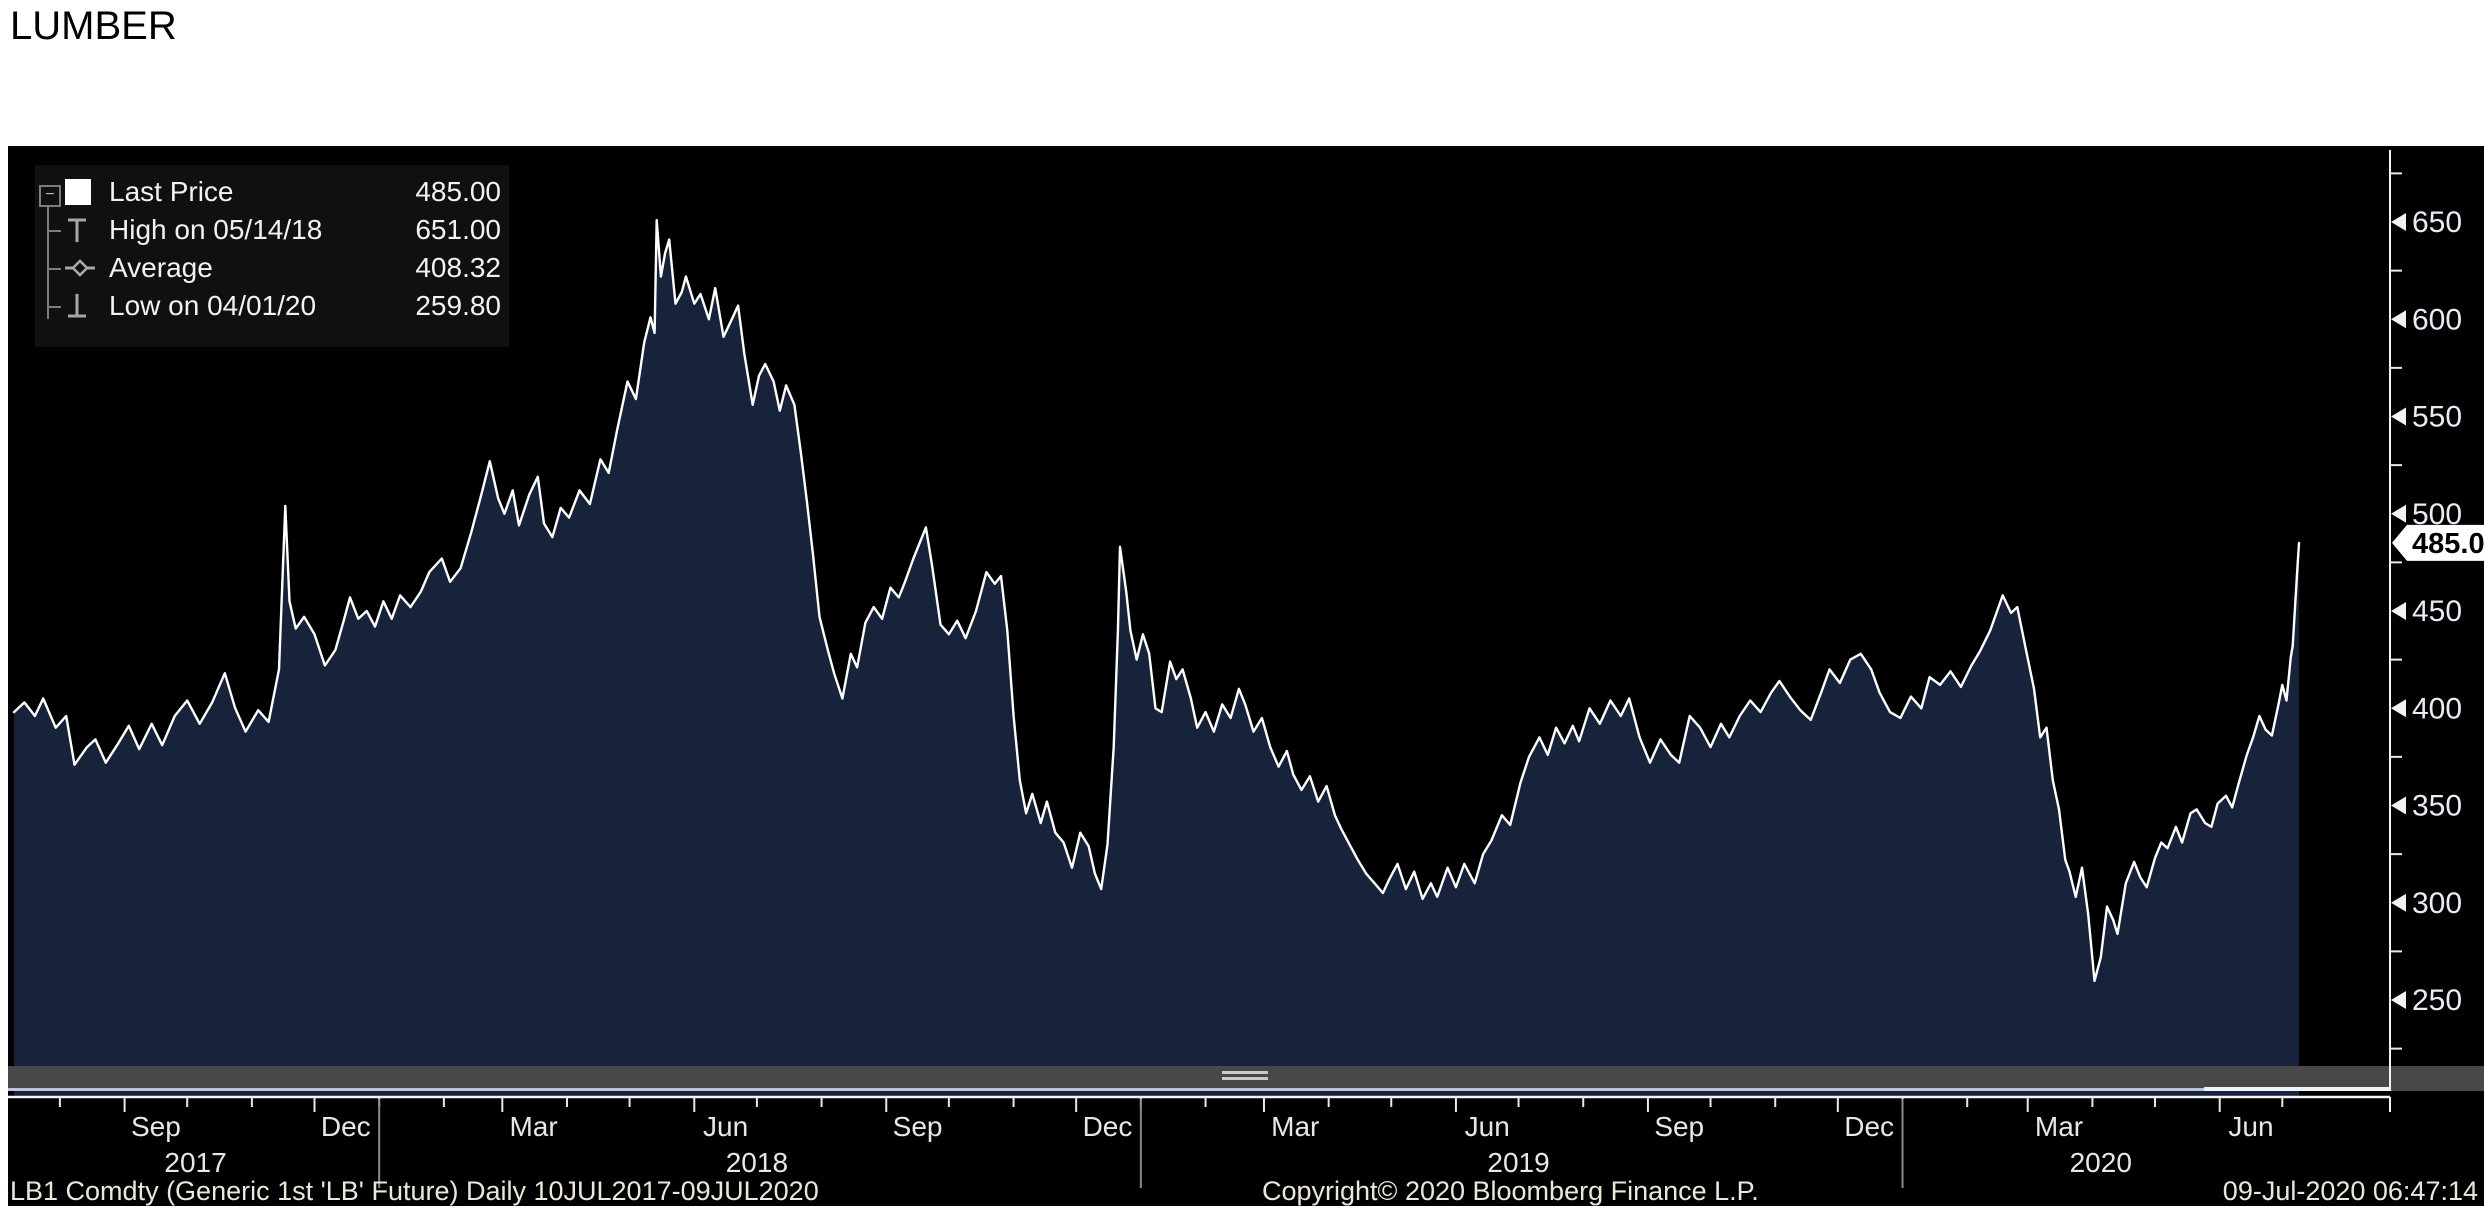 This screenshot has width=2484, height=1222. What do you see at coordinates (87, 230) in the screenshot?
I see `high-marker-icon` at bounding box center [87, 230].